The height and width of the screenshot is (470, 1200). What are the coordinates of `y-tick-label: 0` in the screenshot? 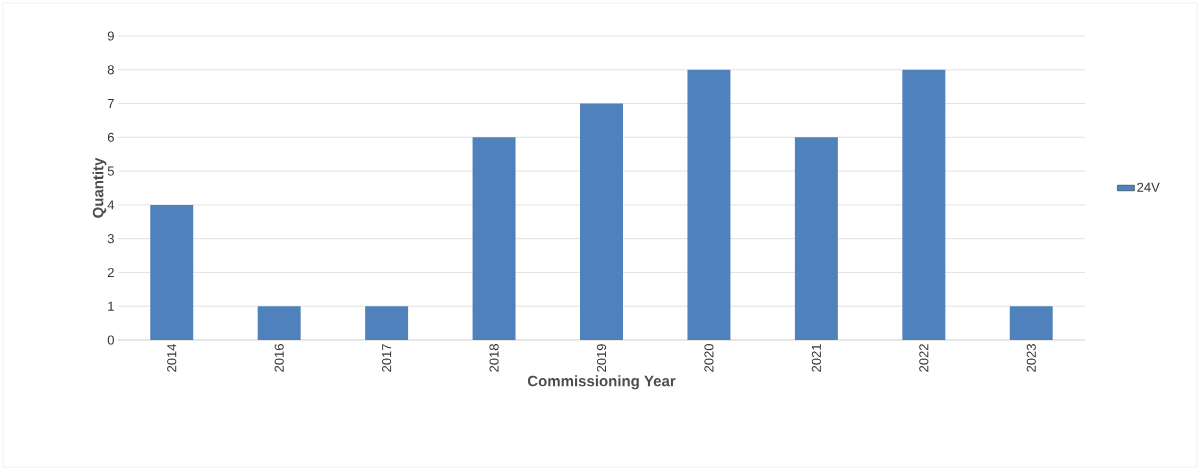 It's located at (110, 340).